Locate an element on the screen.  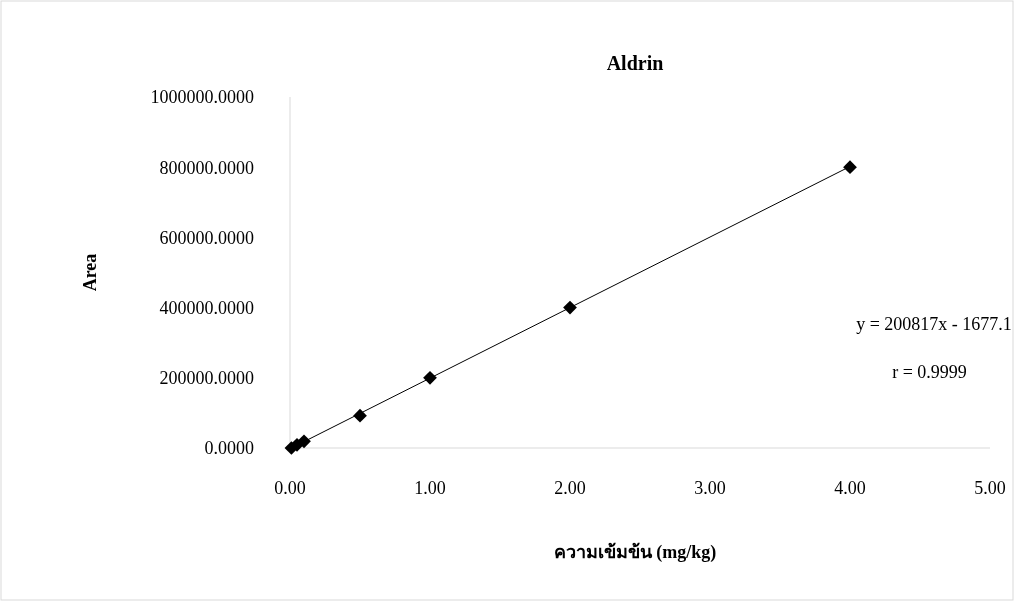
x-tick-label: 1.00 is located at coordinates (430, 488).